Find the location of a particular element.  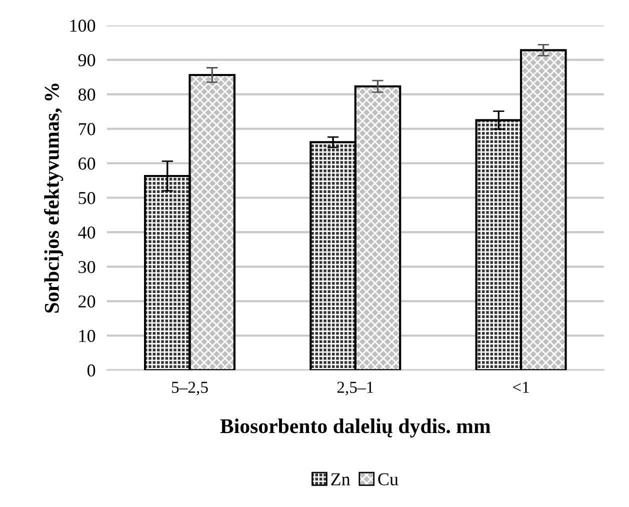

y-tick-label: 30 is located at coordinates (87, 267).